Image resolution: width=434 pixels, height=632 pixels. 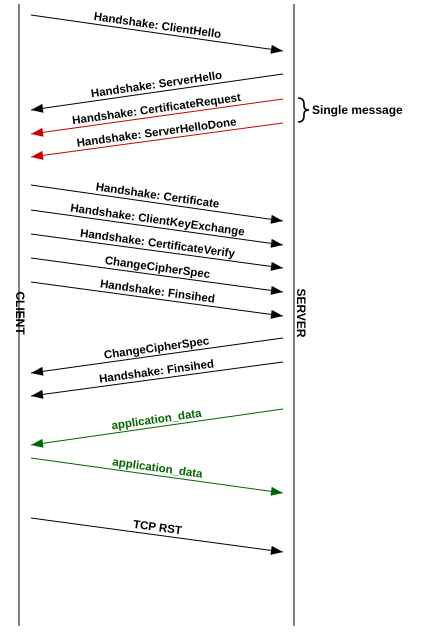 I want to click on message-label: TCP RST, so click(x=157, y=528).